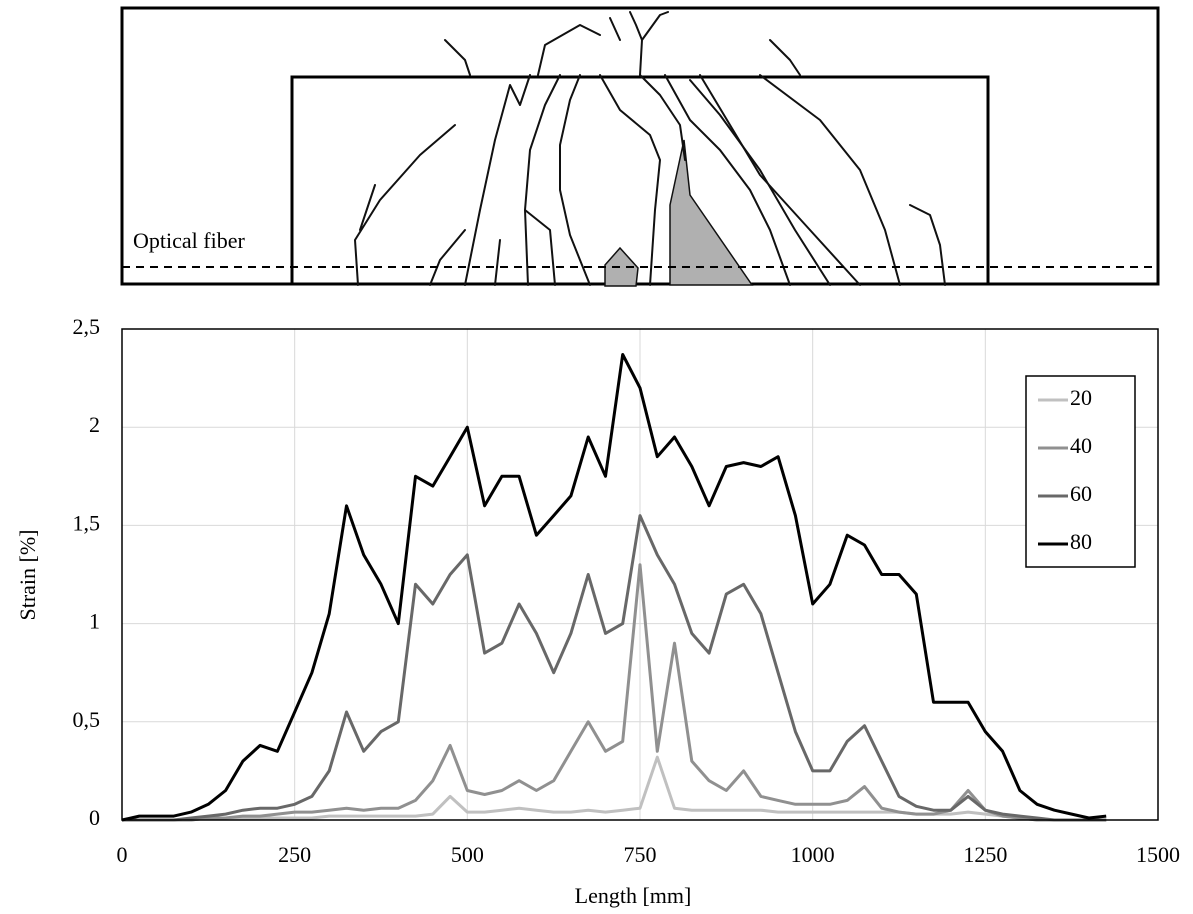 The height and width of the screenshot is (914, 1193). I want to click on y-tick-label: 2,5, so click(87, 326).